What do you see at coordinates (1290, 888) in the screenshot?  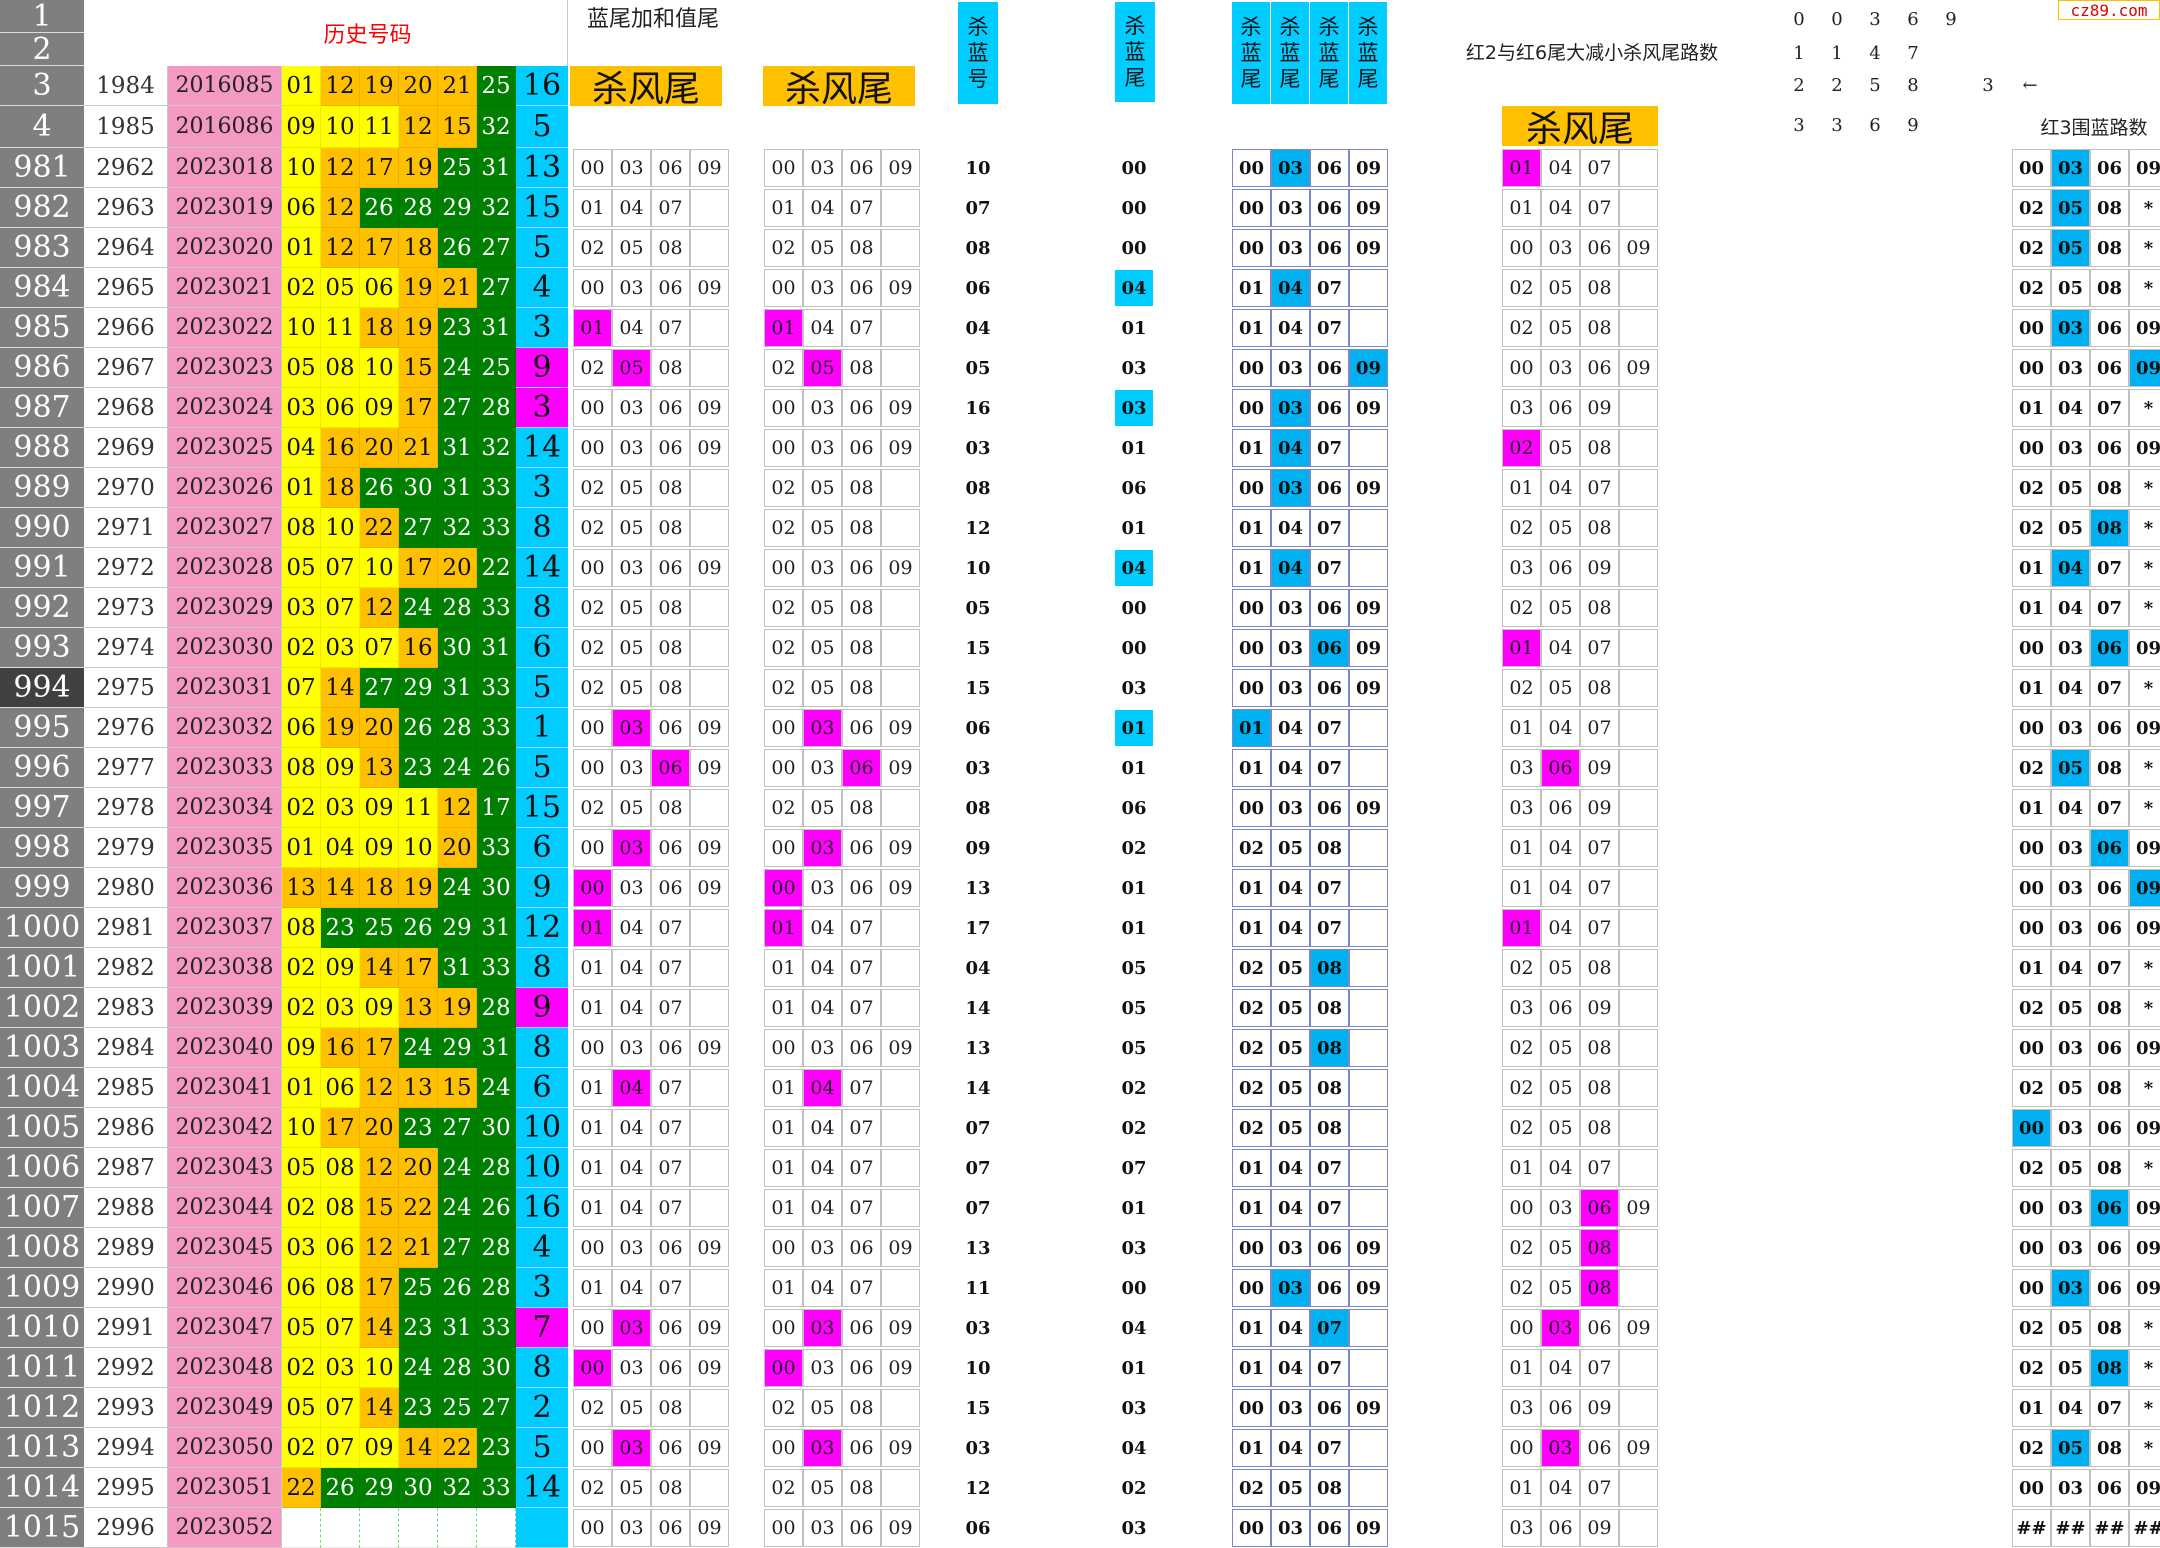 I see `e-road-cell: 04` at bounding box center [1290, 888].